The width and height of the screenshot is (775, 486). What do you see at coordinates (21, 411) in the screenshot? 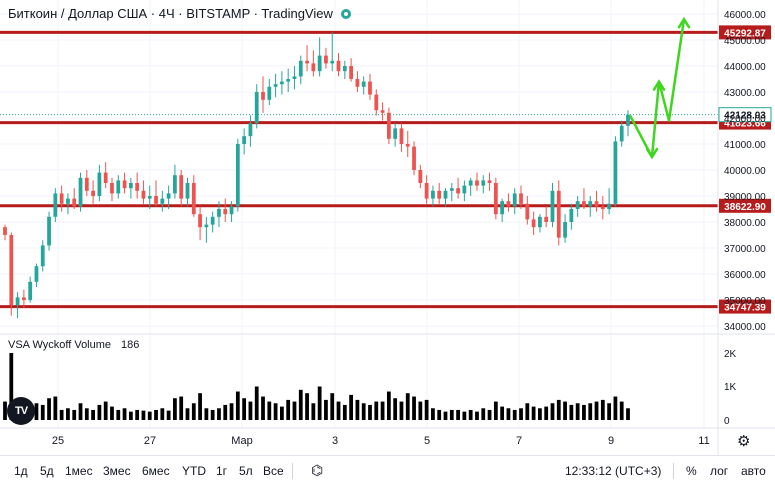
I see `tradingview-logo-icon: TV` at bounding box center [21, 411].